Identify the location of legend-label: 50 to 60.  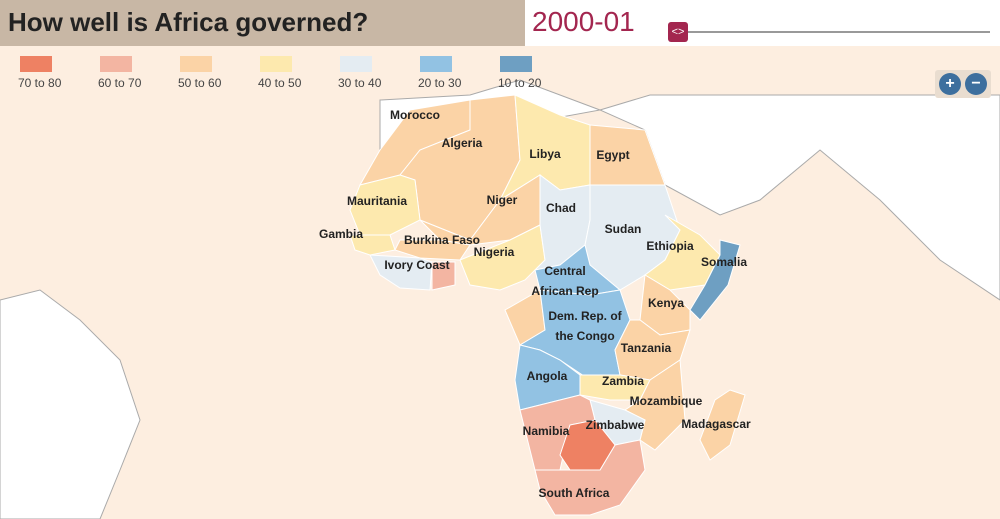
(200, 83).